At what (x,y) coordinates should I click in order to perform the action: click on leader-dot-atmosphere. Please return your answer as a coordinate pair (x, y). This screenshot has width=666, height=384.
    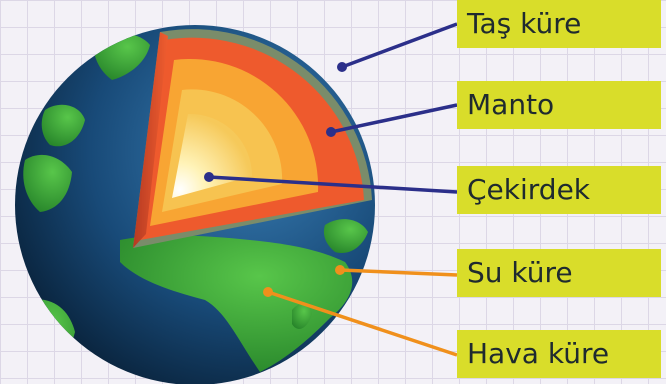
    Looking at the image, I should click on (268, 292).